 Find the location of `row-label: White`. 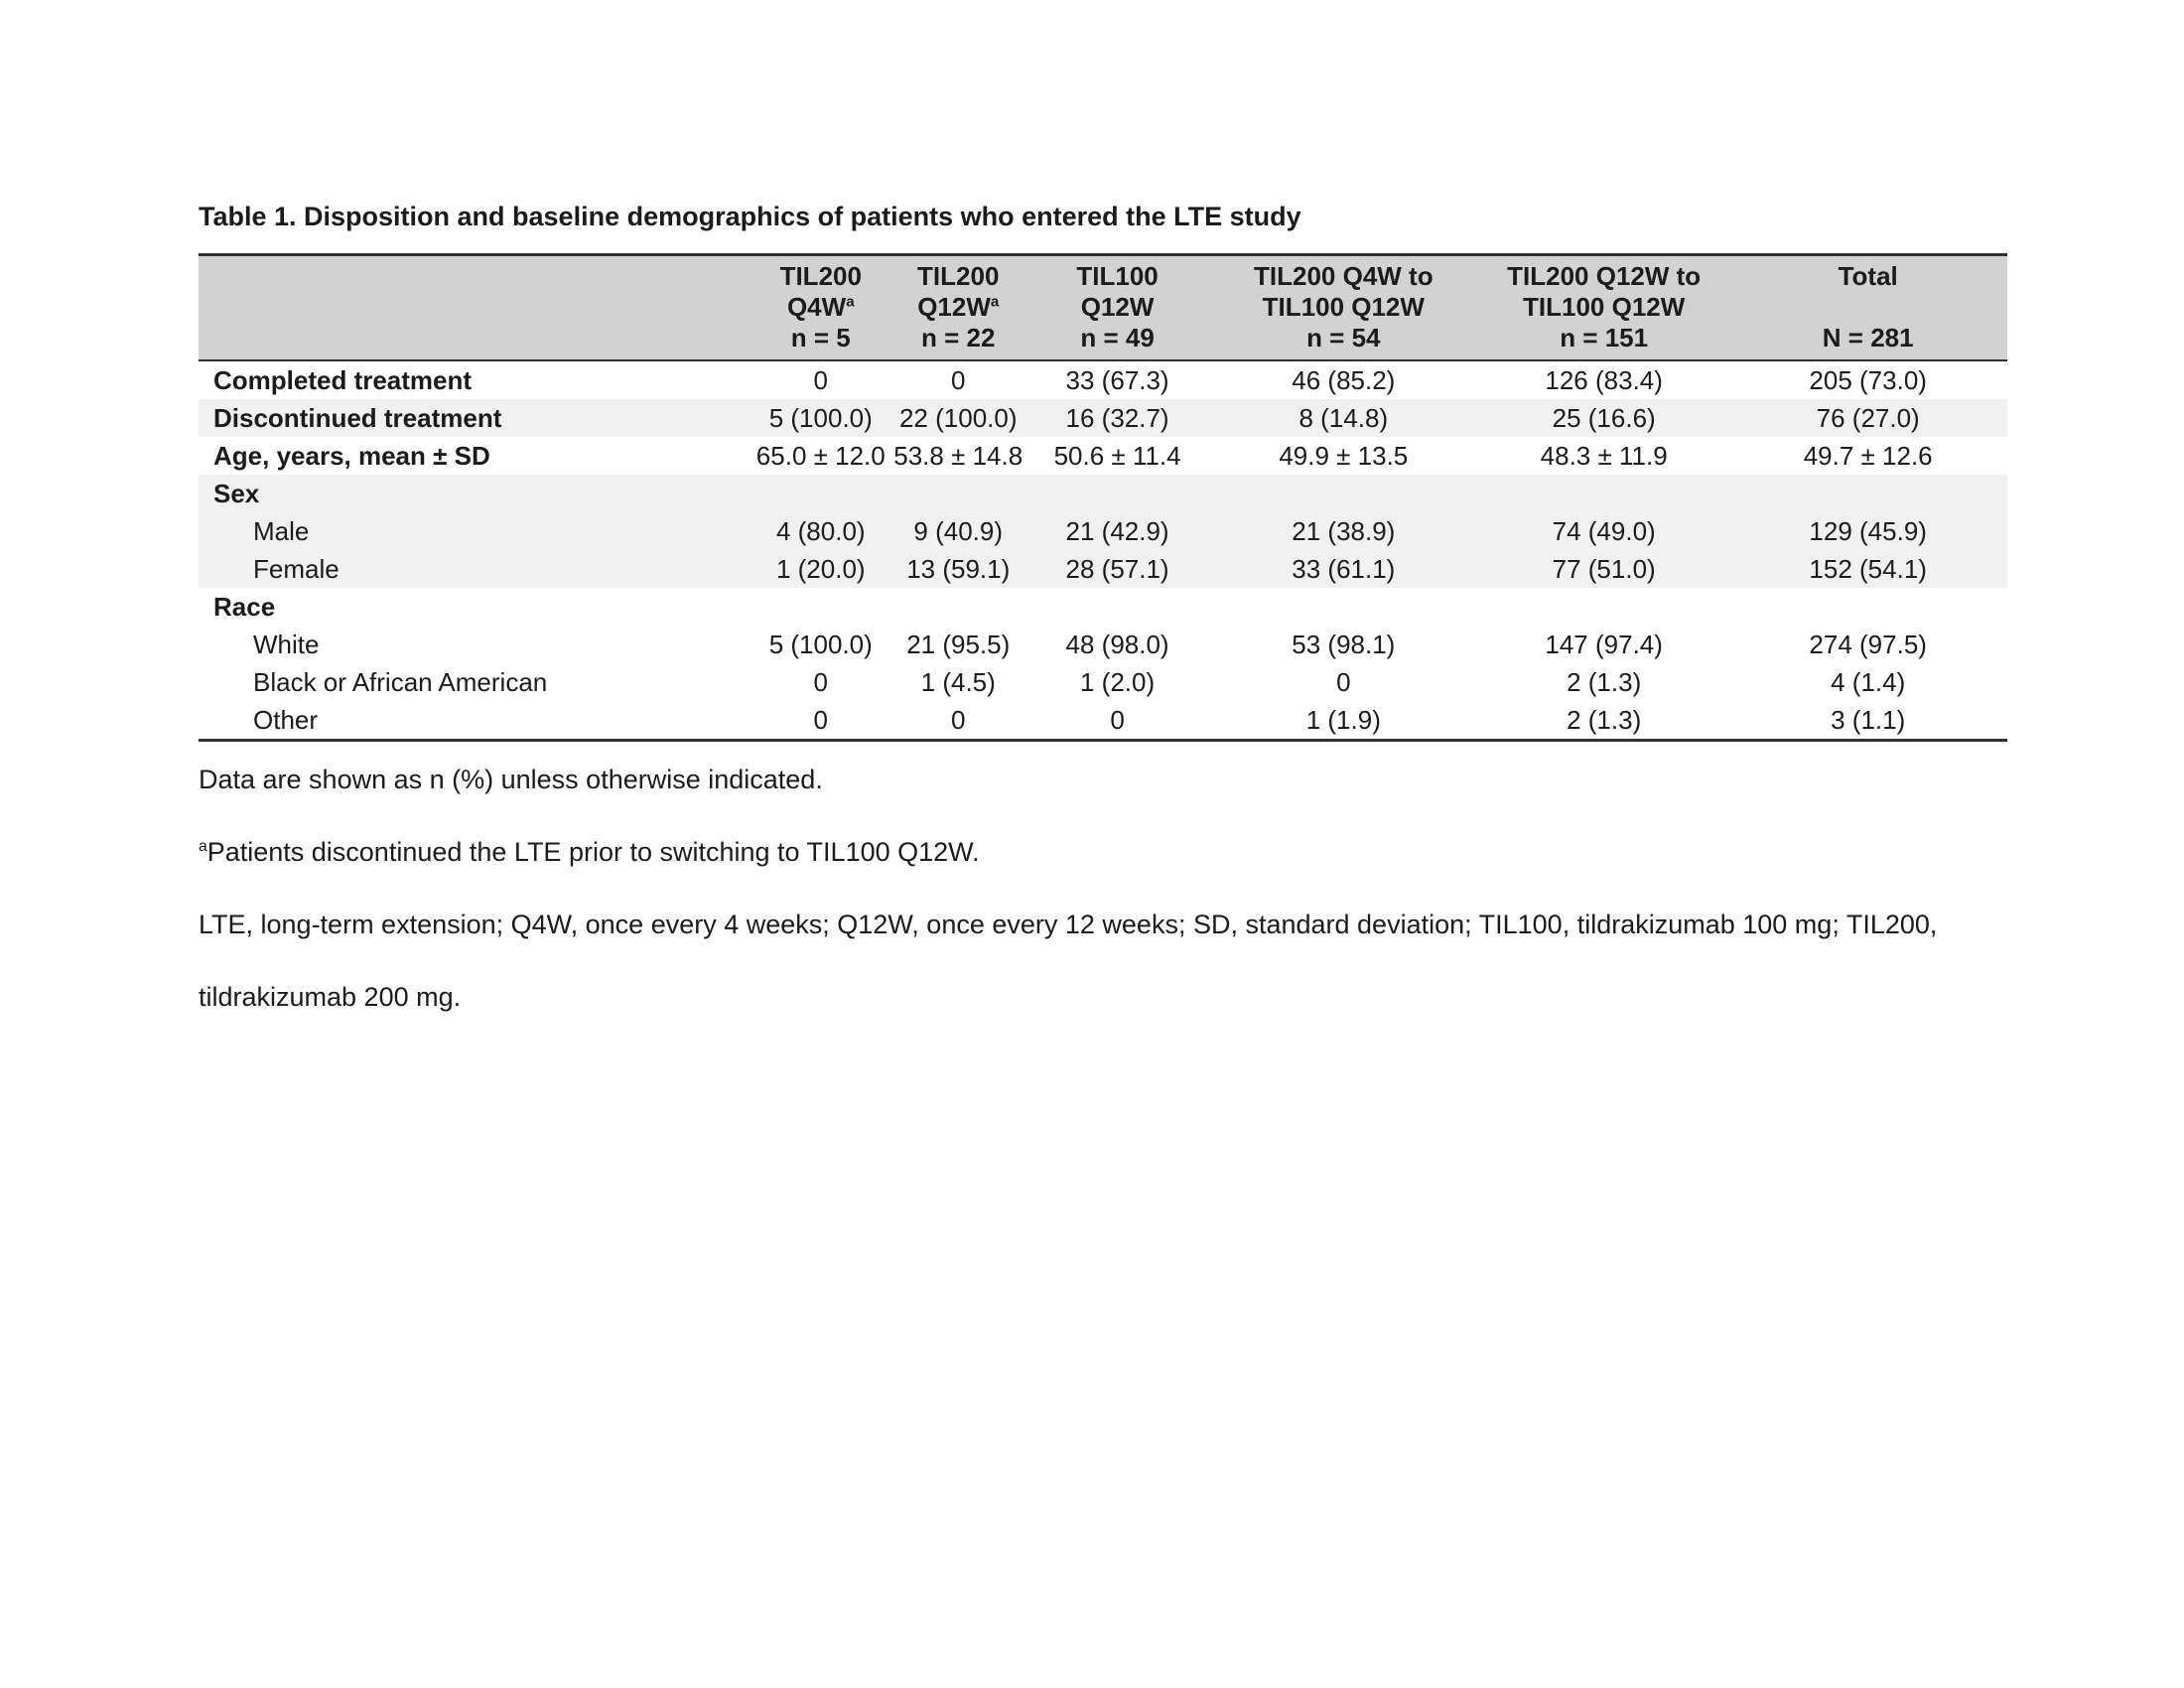

row-label: White is located at coordinates (286, 644).